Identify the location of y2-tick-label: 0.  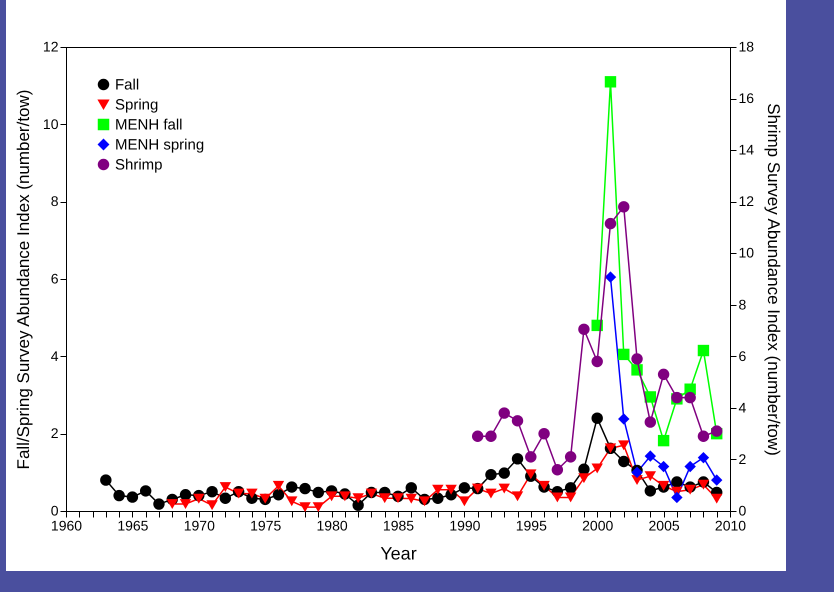
(742, 510).